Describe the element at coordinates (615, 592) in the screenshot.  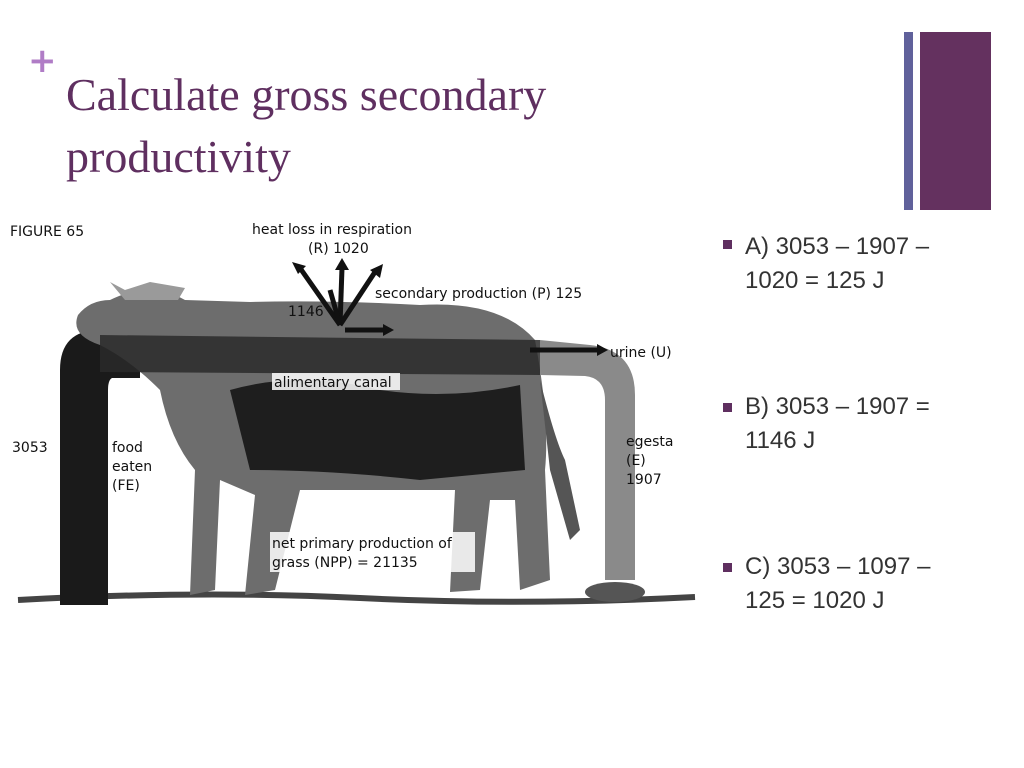
I see `dung` at that location.